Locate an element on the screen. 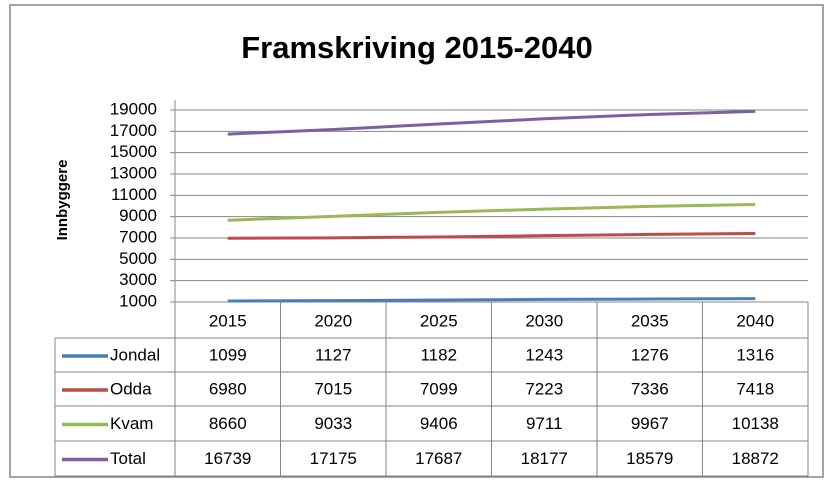  y-tick-label: 15000 is located at coordinates (133, 151).